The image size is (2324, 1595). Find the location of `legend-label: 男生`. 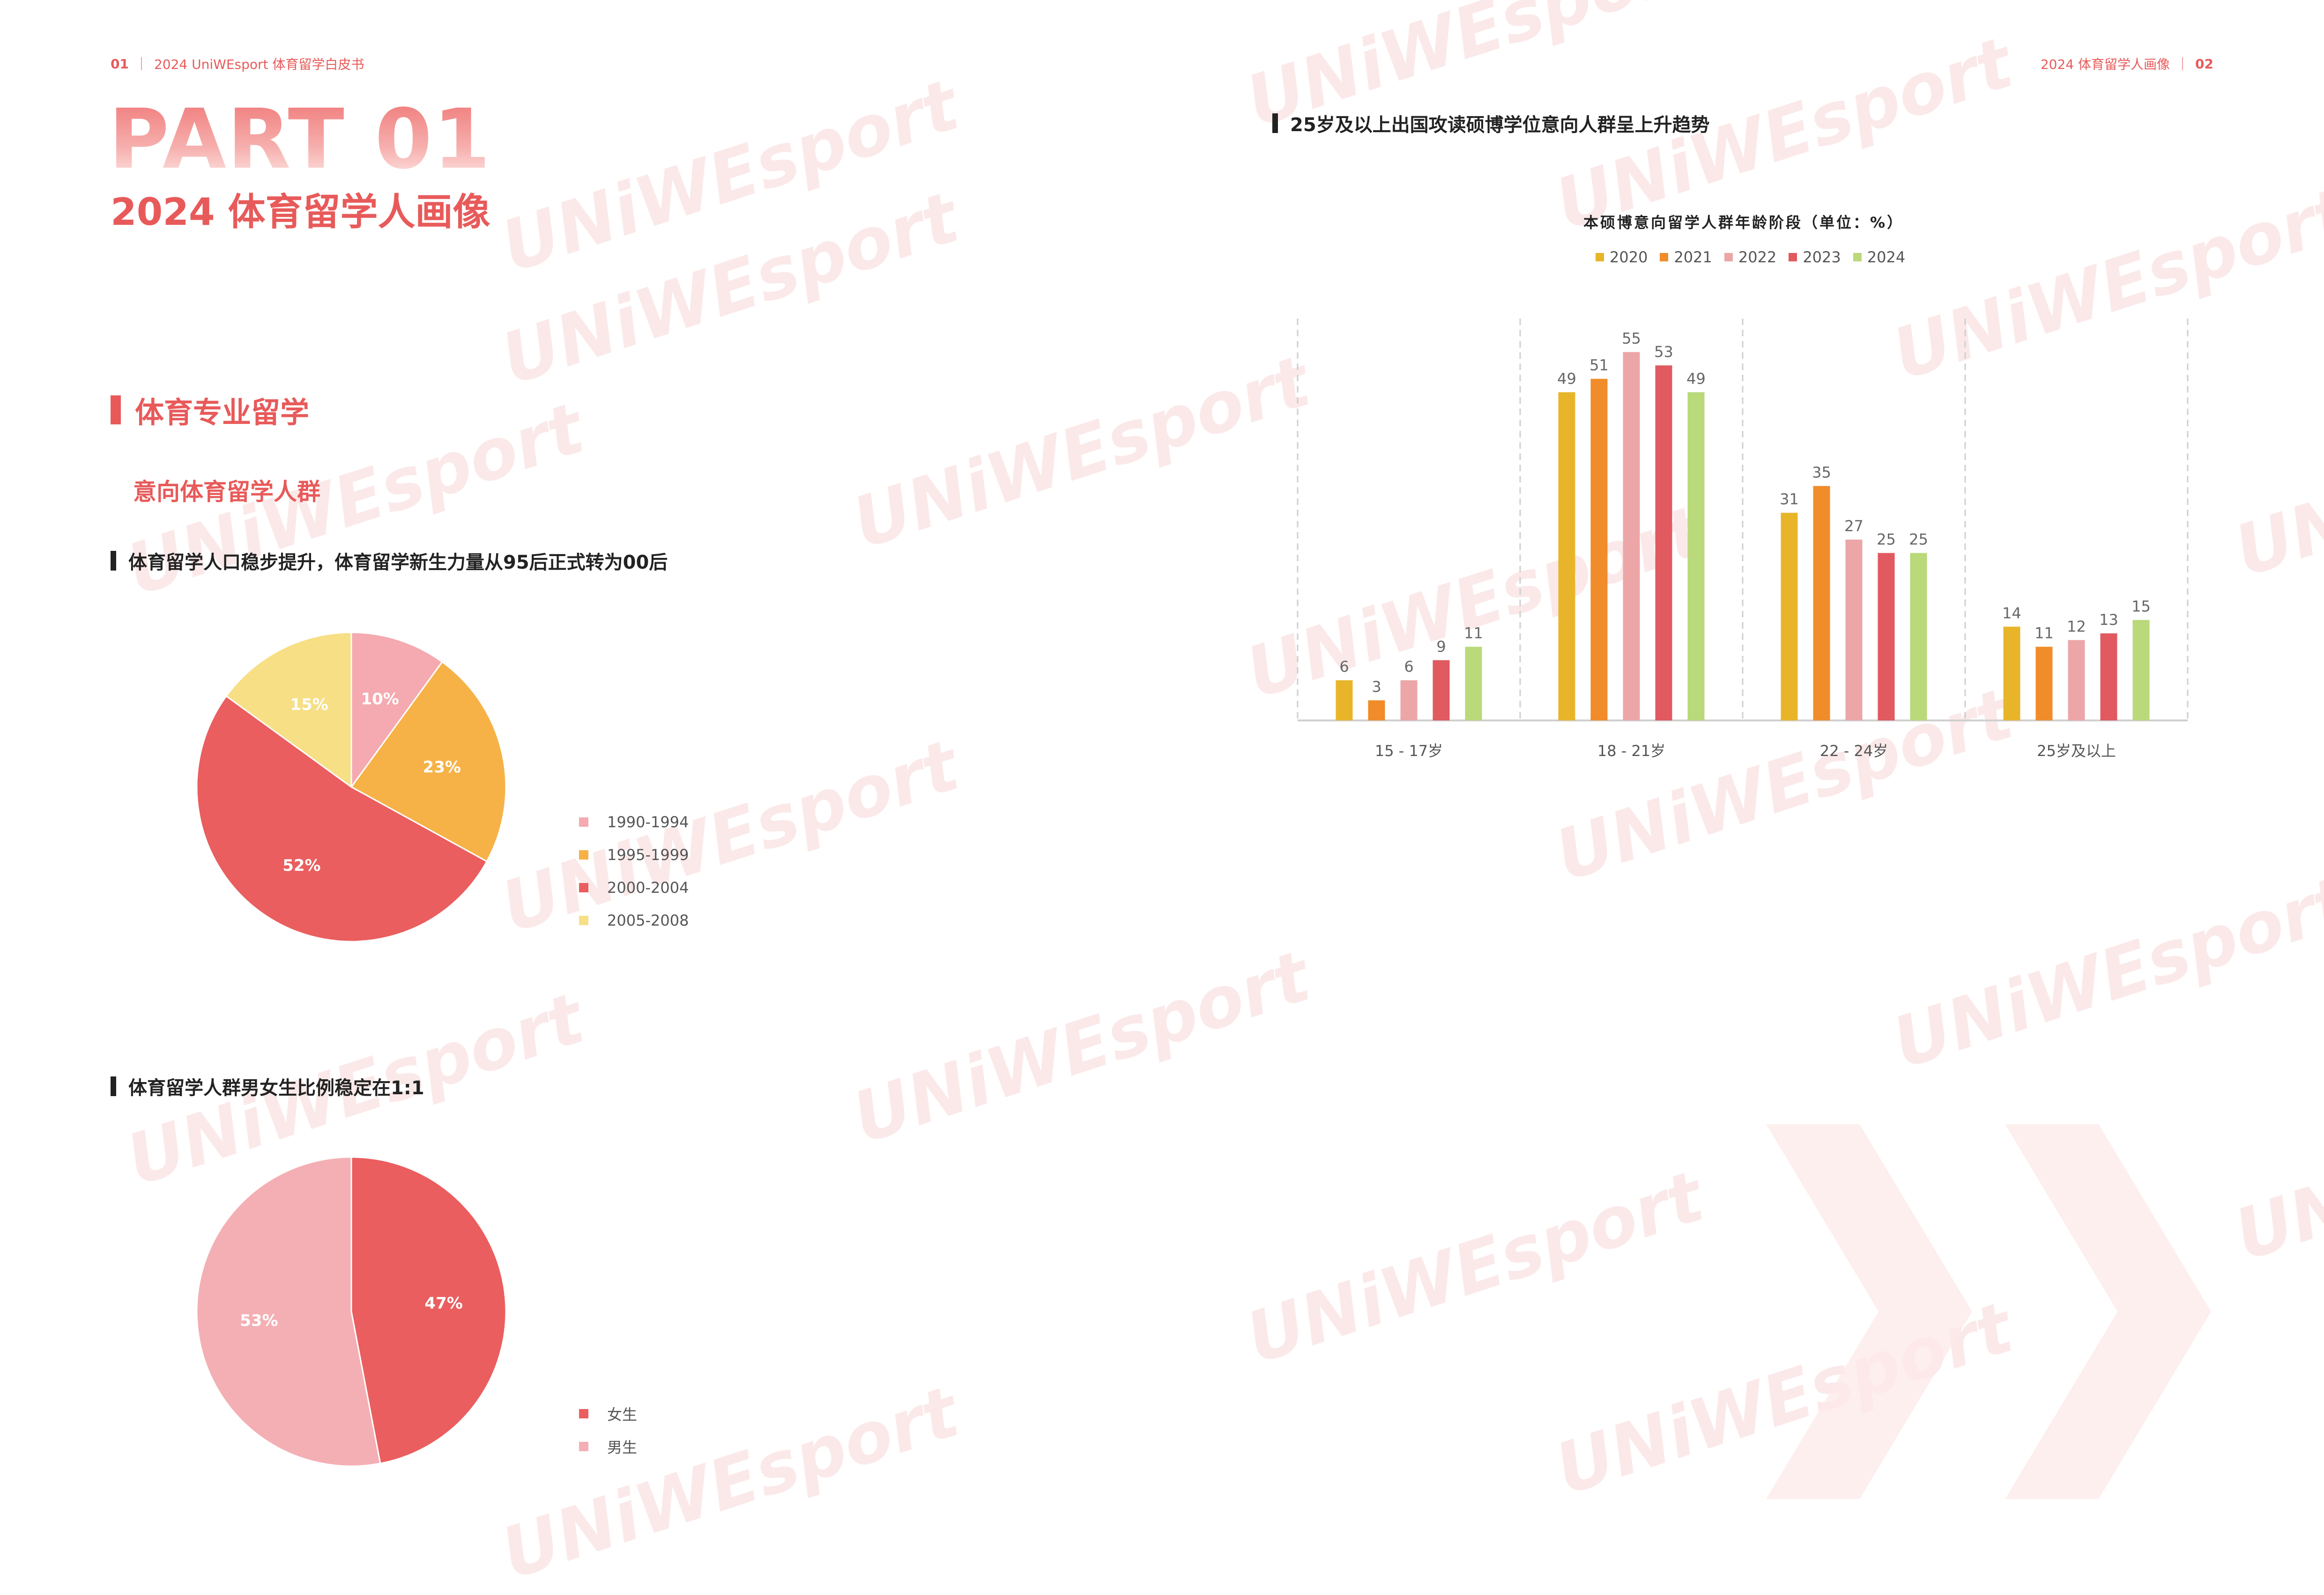

legend-label: 男生 is located at coordinates (622, 1447).